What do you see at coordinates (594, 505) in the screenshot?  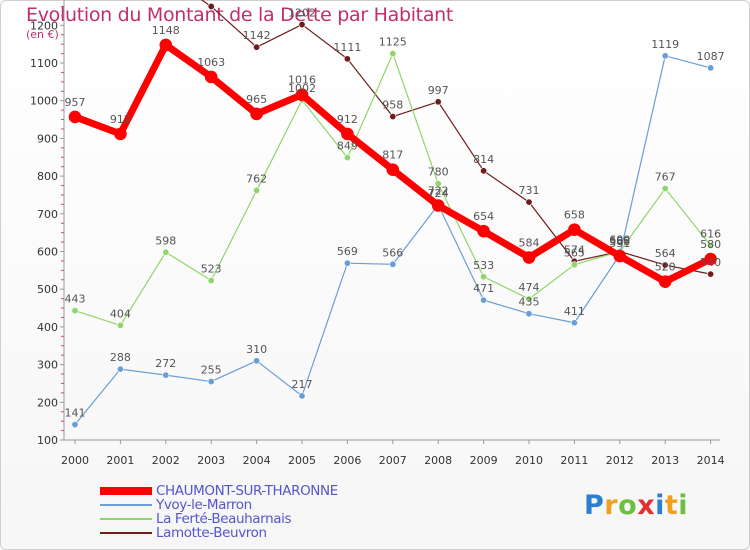 I see `logo-letter: P` at bounding box center [594, 505].